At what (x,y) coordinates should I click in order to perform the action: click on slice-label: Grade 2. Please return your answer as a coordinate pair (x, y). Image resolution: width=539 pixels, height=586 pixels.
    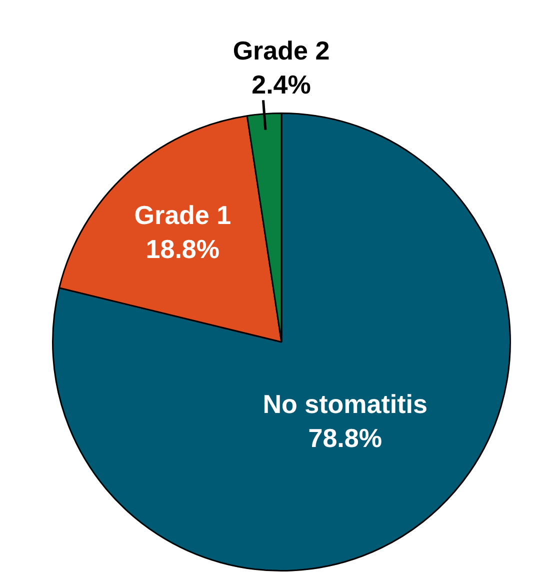
    Looking at the image, I should click on (281, 50).